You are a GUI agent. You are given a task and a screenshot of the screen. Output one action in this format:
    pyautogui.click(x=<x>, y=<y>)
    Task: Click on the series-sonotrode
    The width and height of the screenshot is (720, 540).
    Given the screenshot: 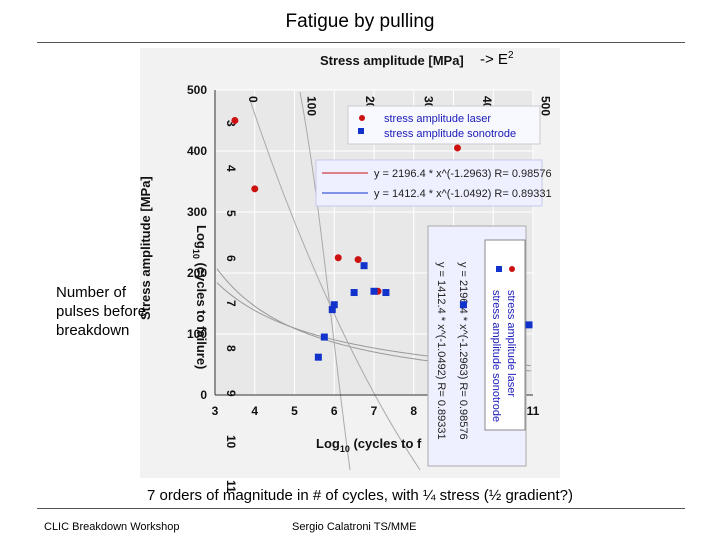 What is the action you would take?
    pyautogui.click(x=423, y=311)
    